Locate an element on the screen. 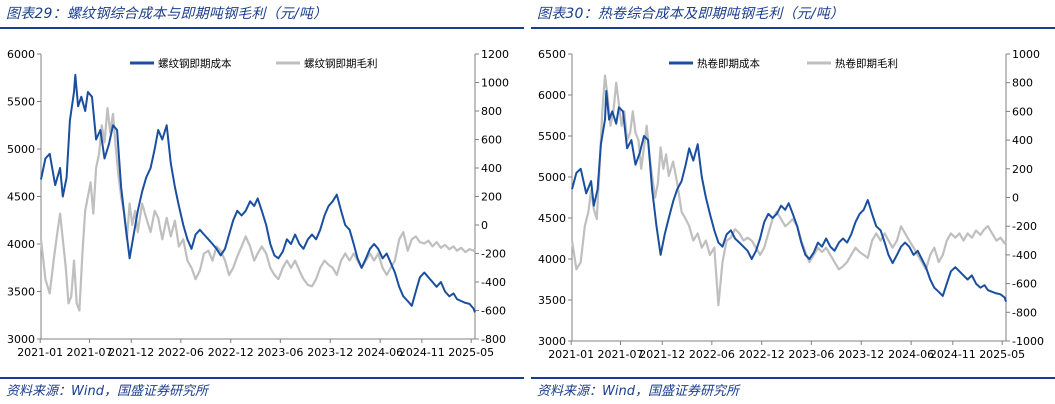  legend-label: 热卷即期毛利 is located at coordinates (866, 63).